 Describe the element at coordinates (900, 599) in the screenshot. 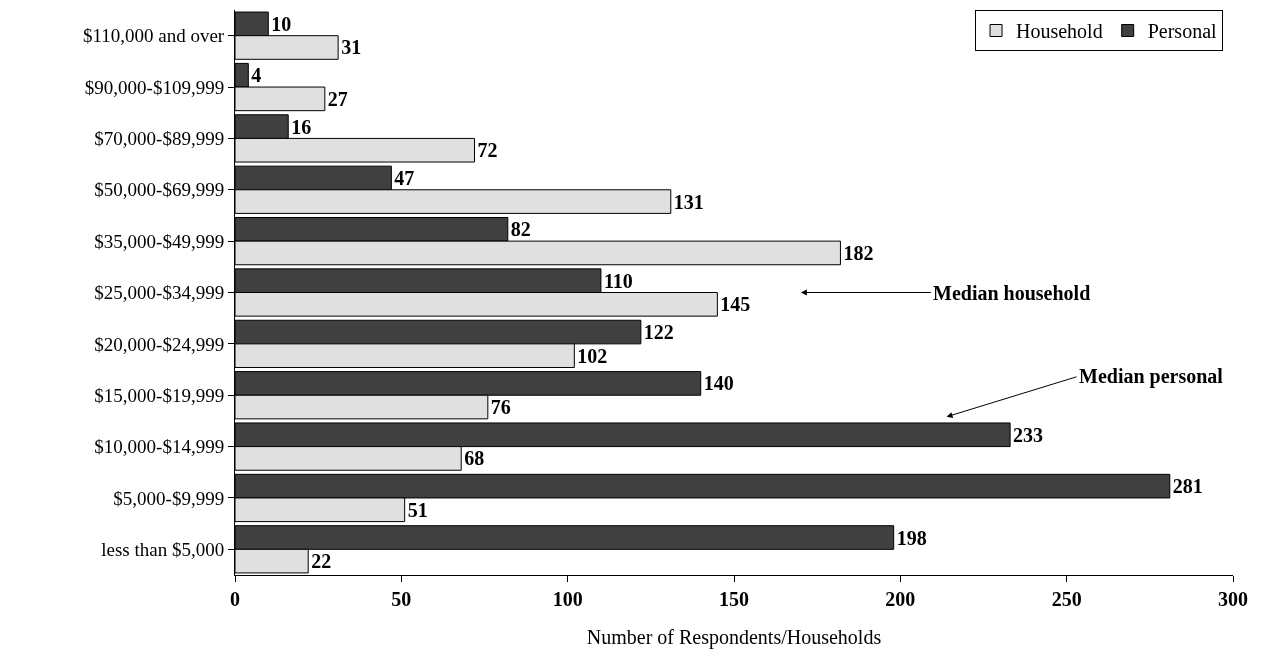

I see `x-tick-label: 200` at that location.